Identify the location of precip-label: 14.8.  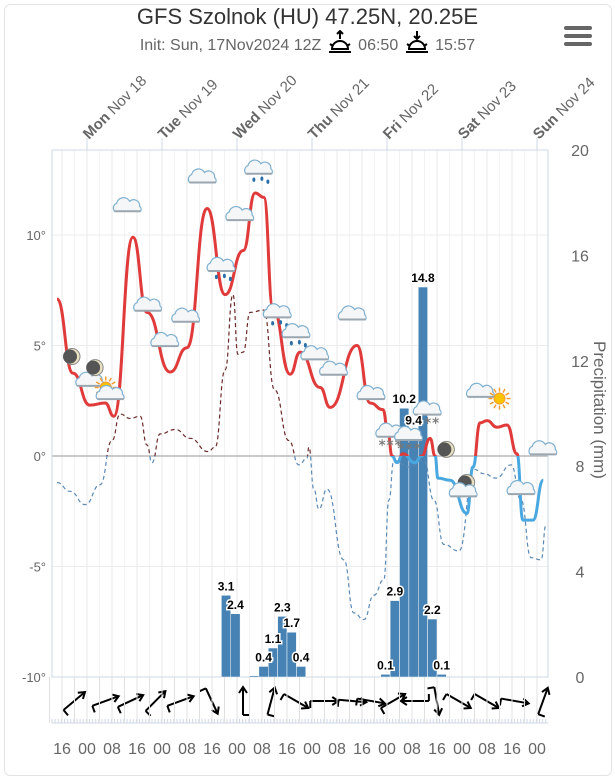
(423, 278).